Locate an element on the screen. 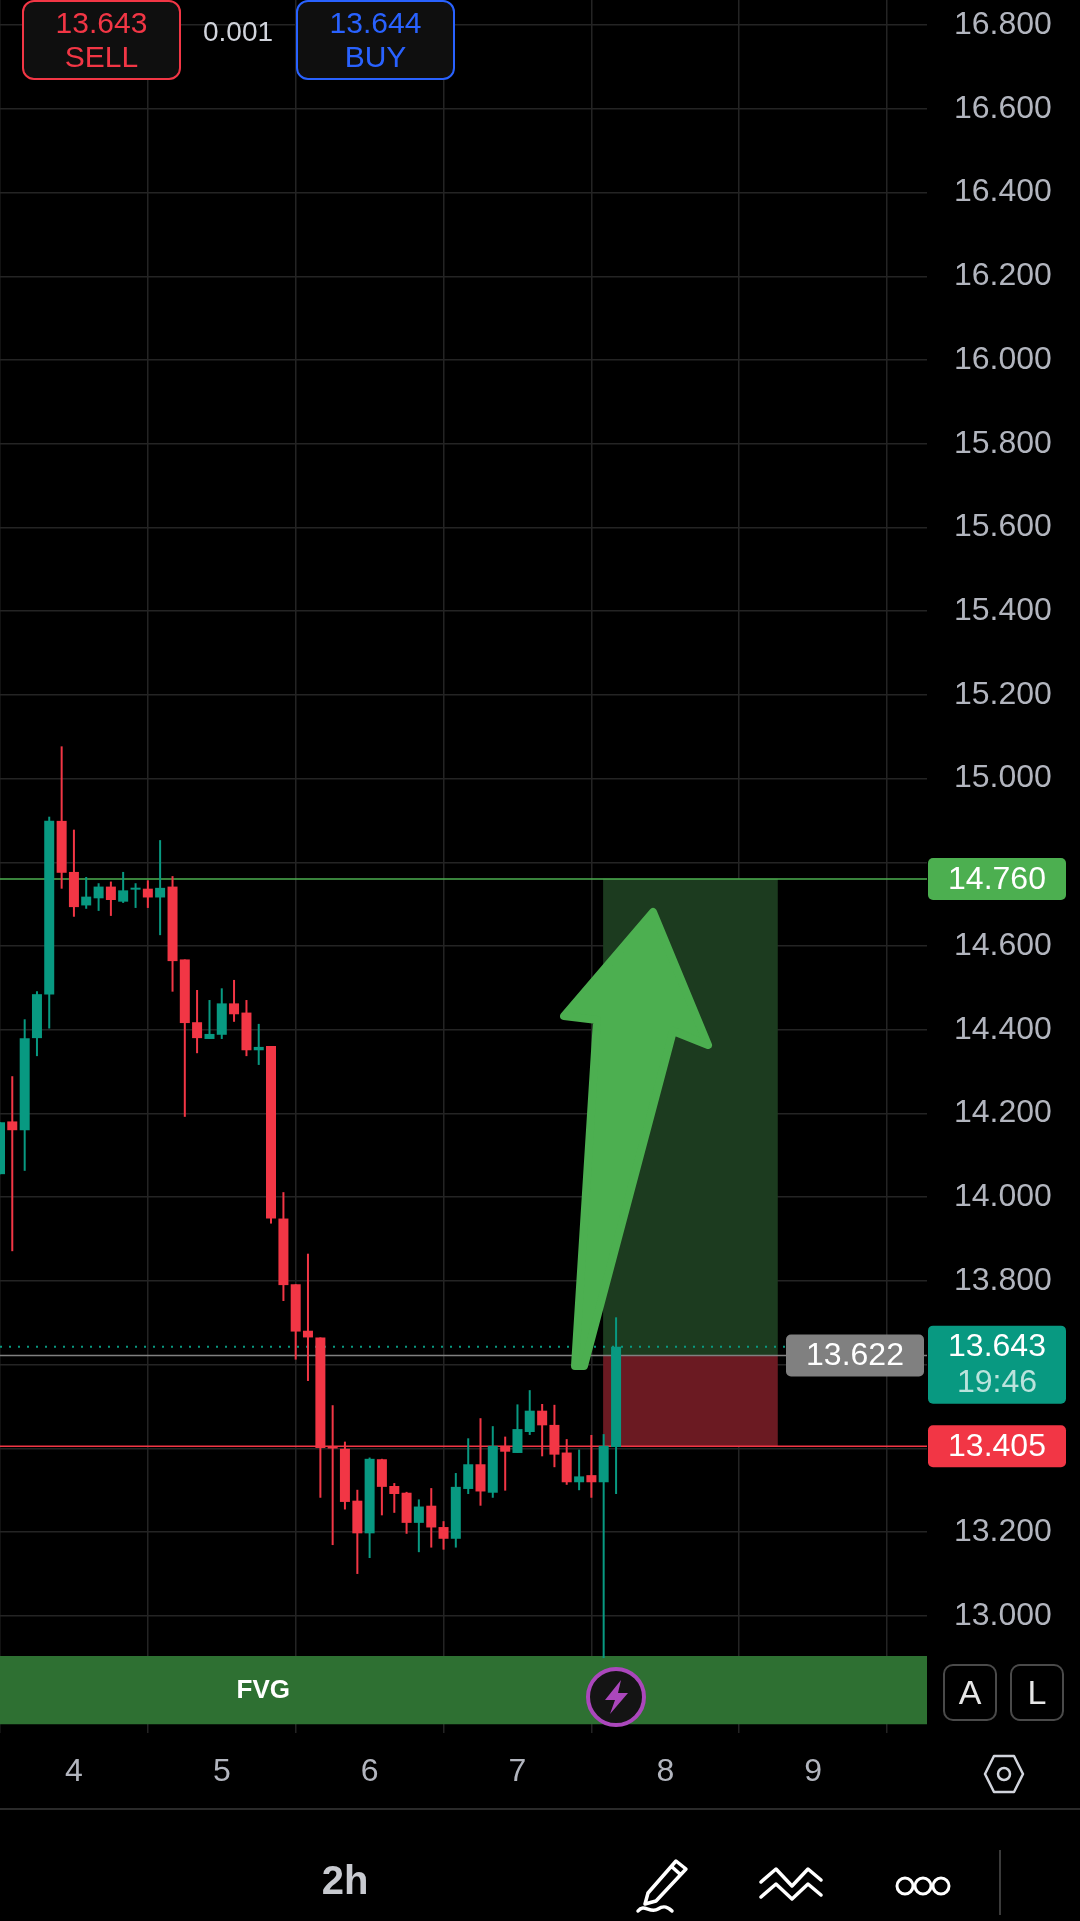 The height and width of the screenshot is (1921, 1080). ref-line-label: 13.643 19:46 is located at coordinates (997, 1363).